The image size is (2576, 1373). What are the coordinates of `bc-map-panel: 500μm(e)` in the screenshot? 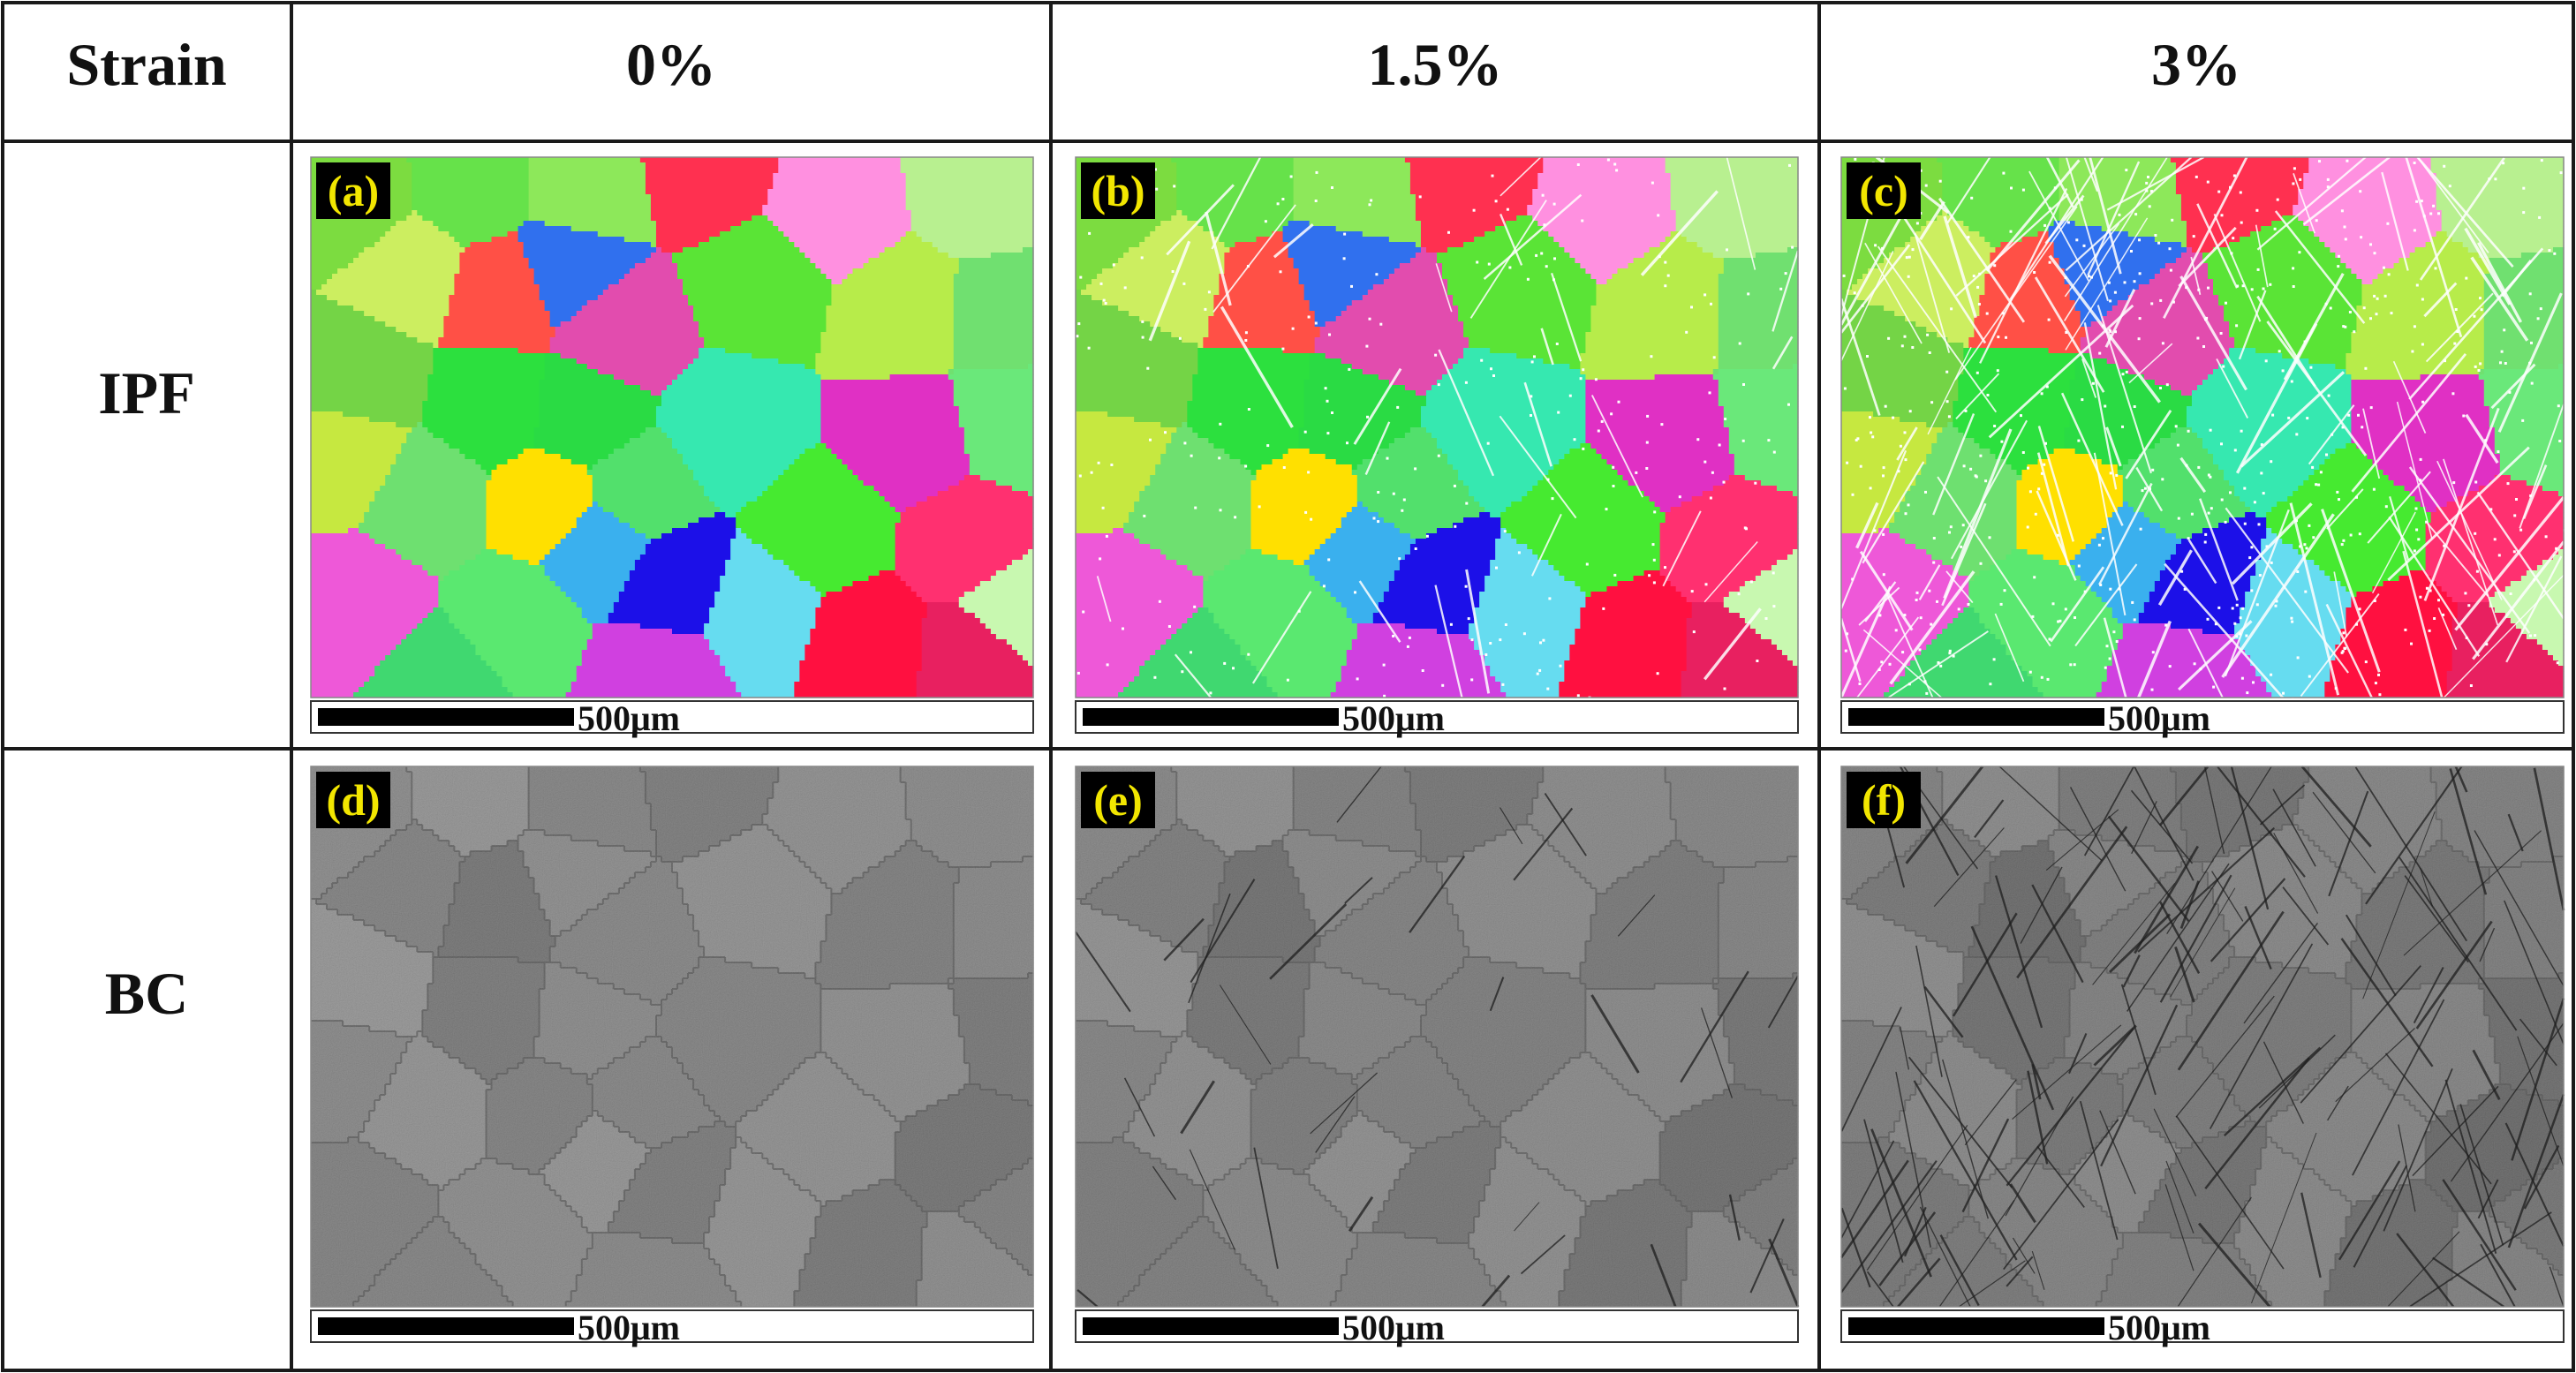 It's located at (1438, 1056).